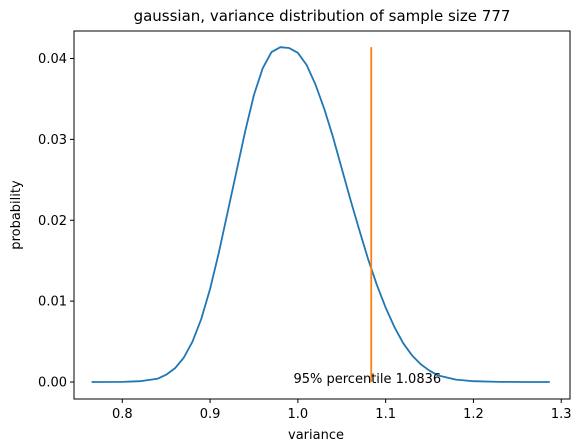  I want to click on x-axis-label: variance, so click(316, 435).